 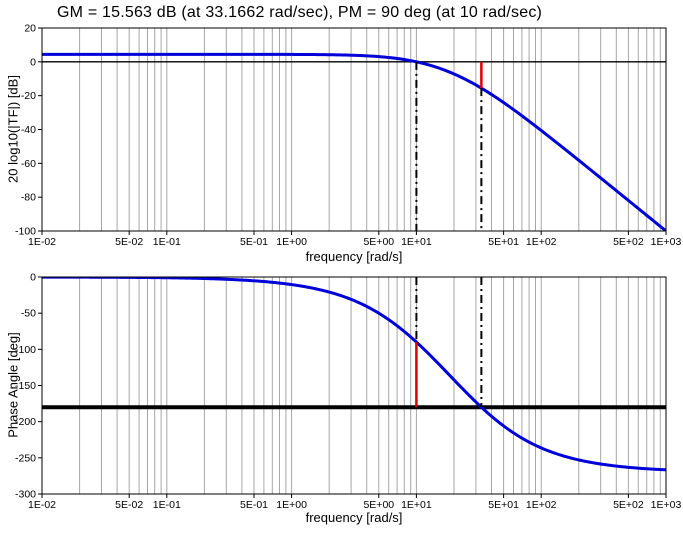 I want to click on y-tick-label: -250, so click(x=25, y=458).